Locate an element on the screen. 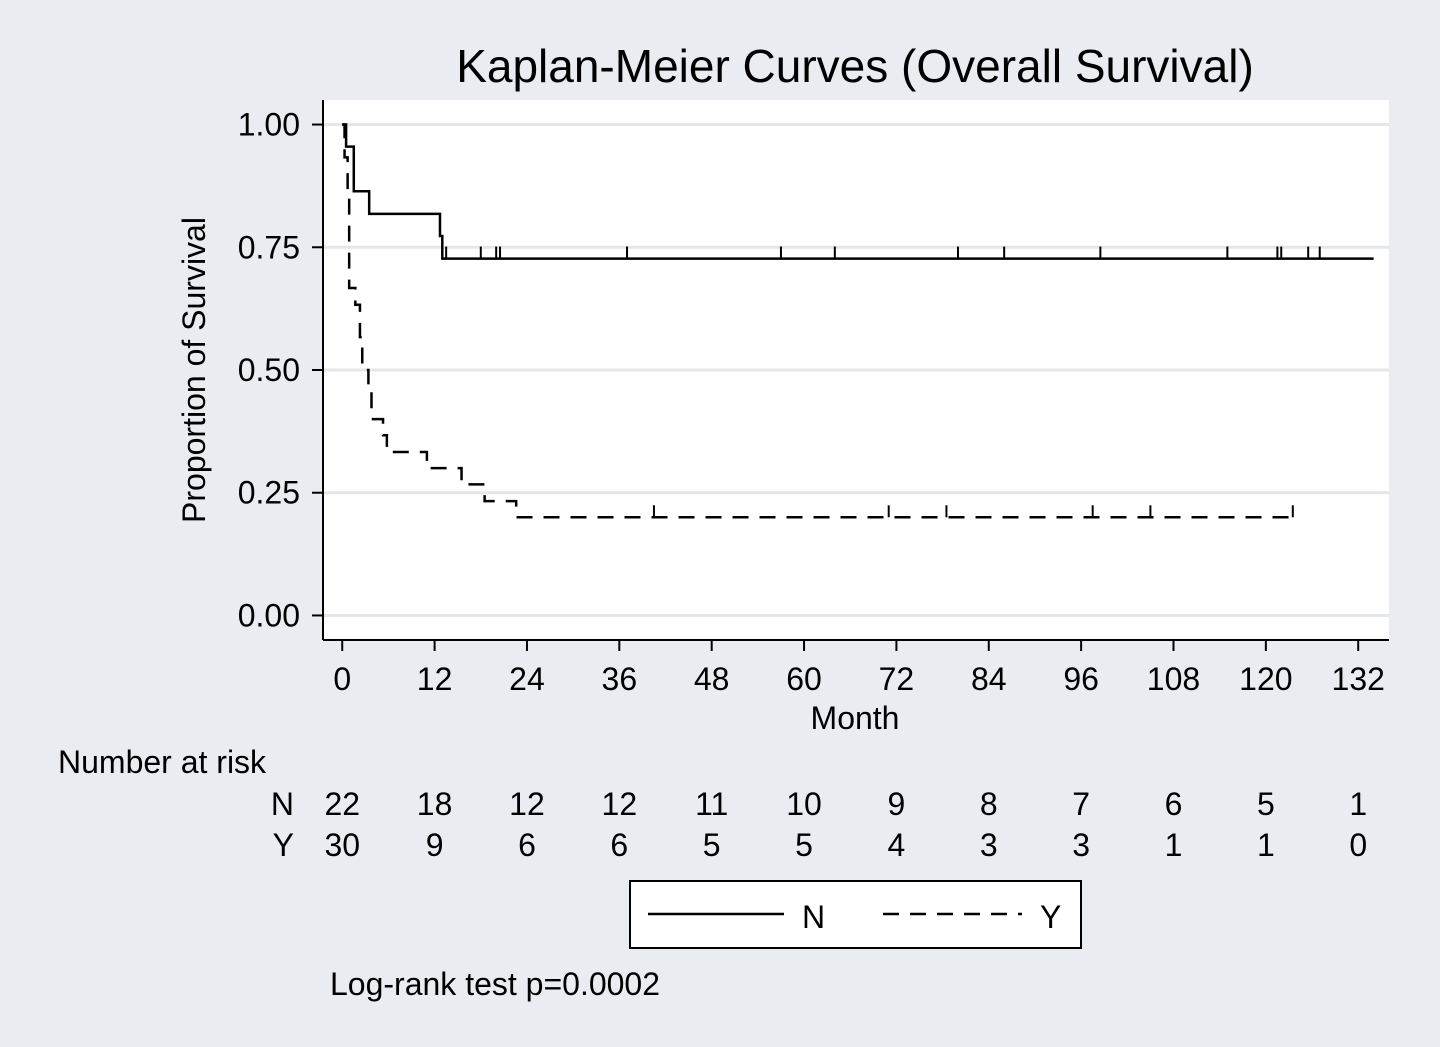 This screenshot has width=1440, height=1047. x-tick-label-0: 0 is located at coordinates (342, 679).